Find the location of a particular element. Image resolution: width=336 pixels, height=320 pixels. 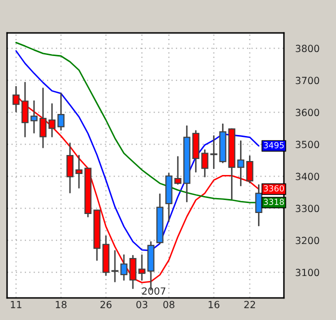

x-tick-label: 26 is located at coordinates (106, 304).